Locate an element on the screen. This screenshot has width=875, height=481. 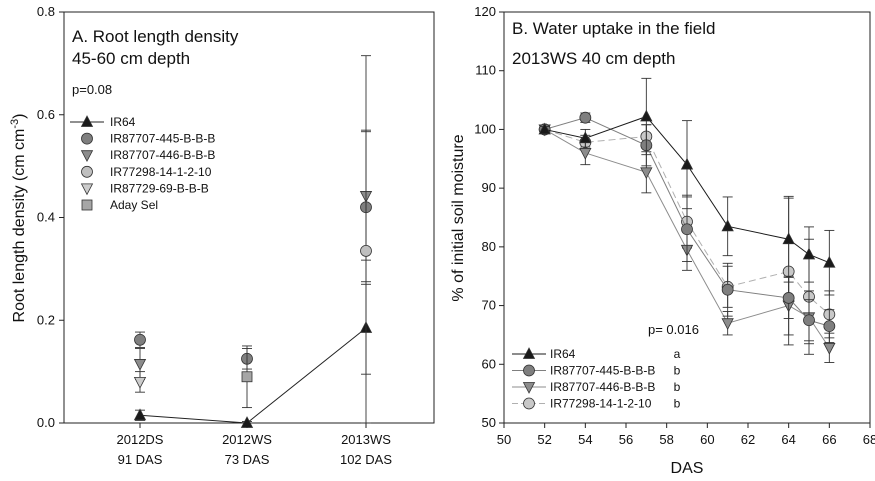
b-series-line is located at coordinates (687, 189).